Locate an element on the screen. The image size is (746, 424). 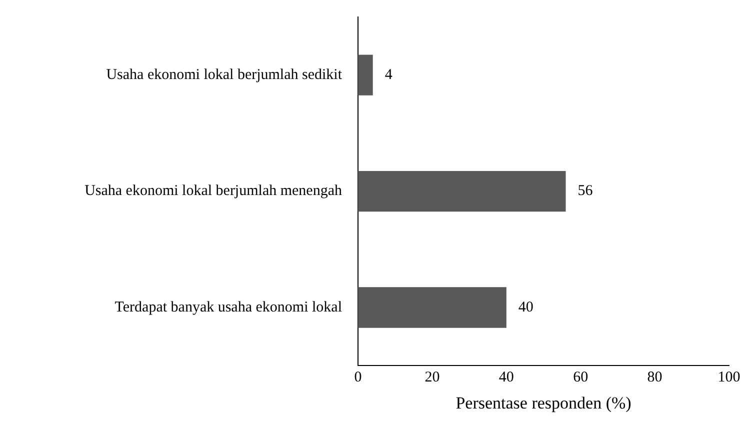
y-tick-label: Usaha ekonomi lokal berjumlah sedikit is located at coordinates (224, 75).